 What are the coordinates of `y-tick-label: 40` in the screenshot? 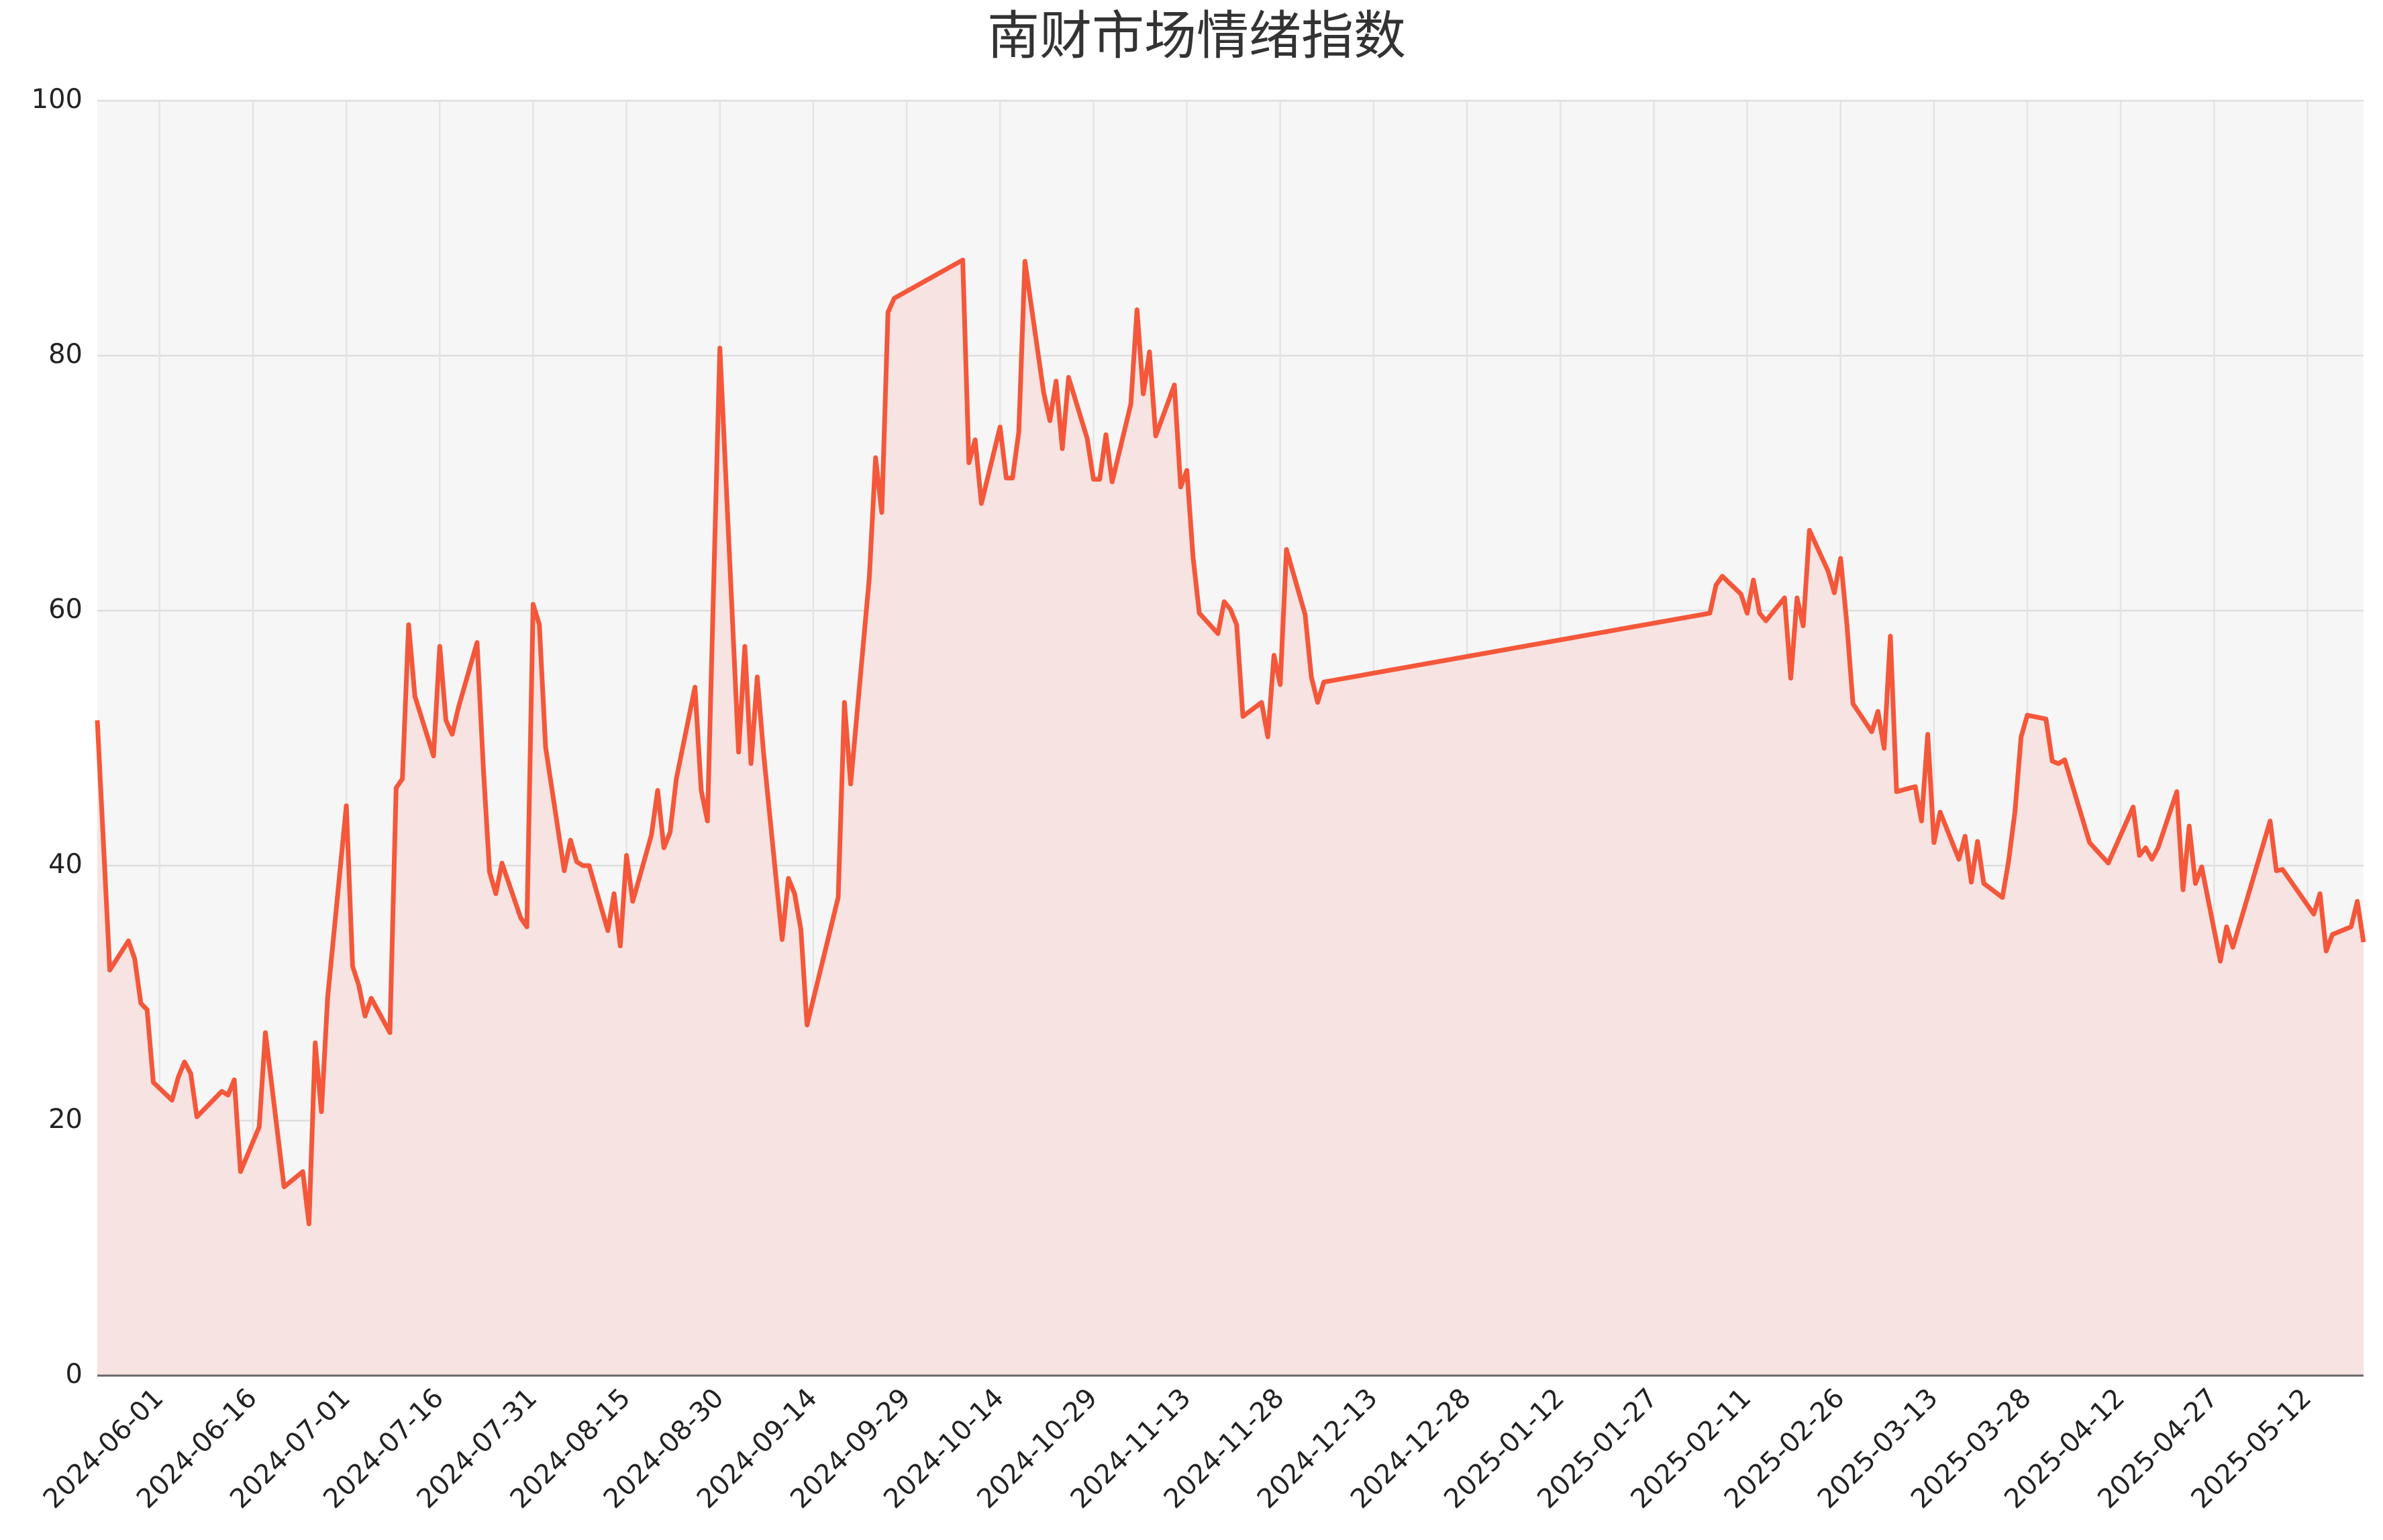 It's located at (65, 864).